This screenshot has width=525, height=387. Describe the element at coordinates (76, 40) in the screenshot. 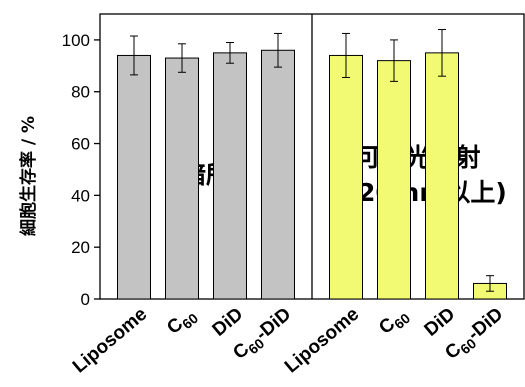

I see `y-tick-label: 100` at that location.